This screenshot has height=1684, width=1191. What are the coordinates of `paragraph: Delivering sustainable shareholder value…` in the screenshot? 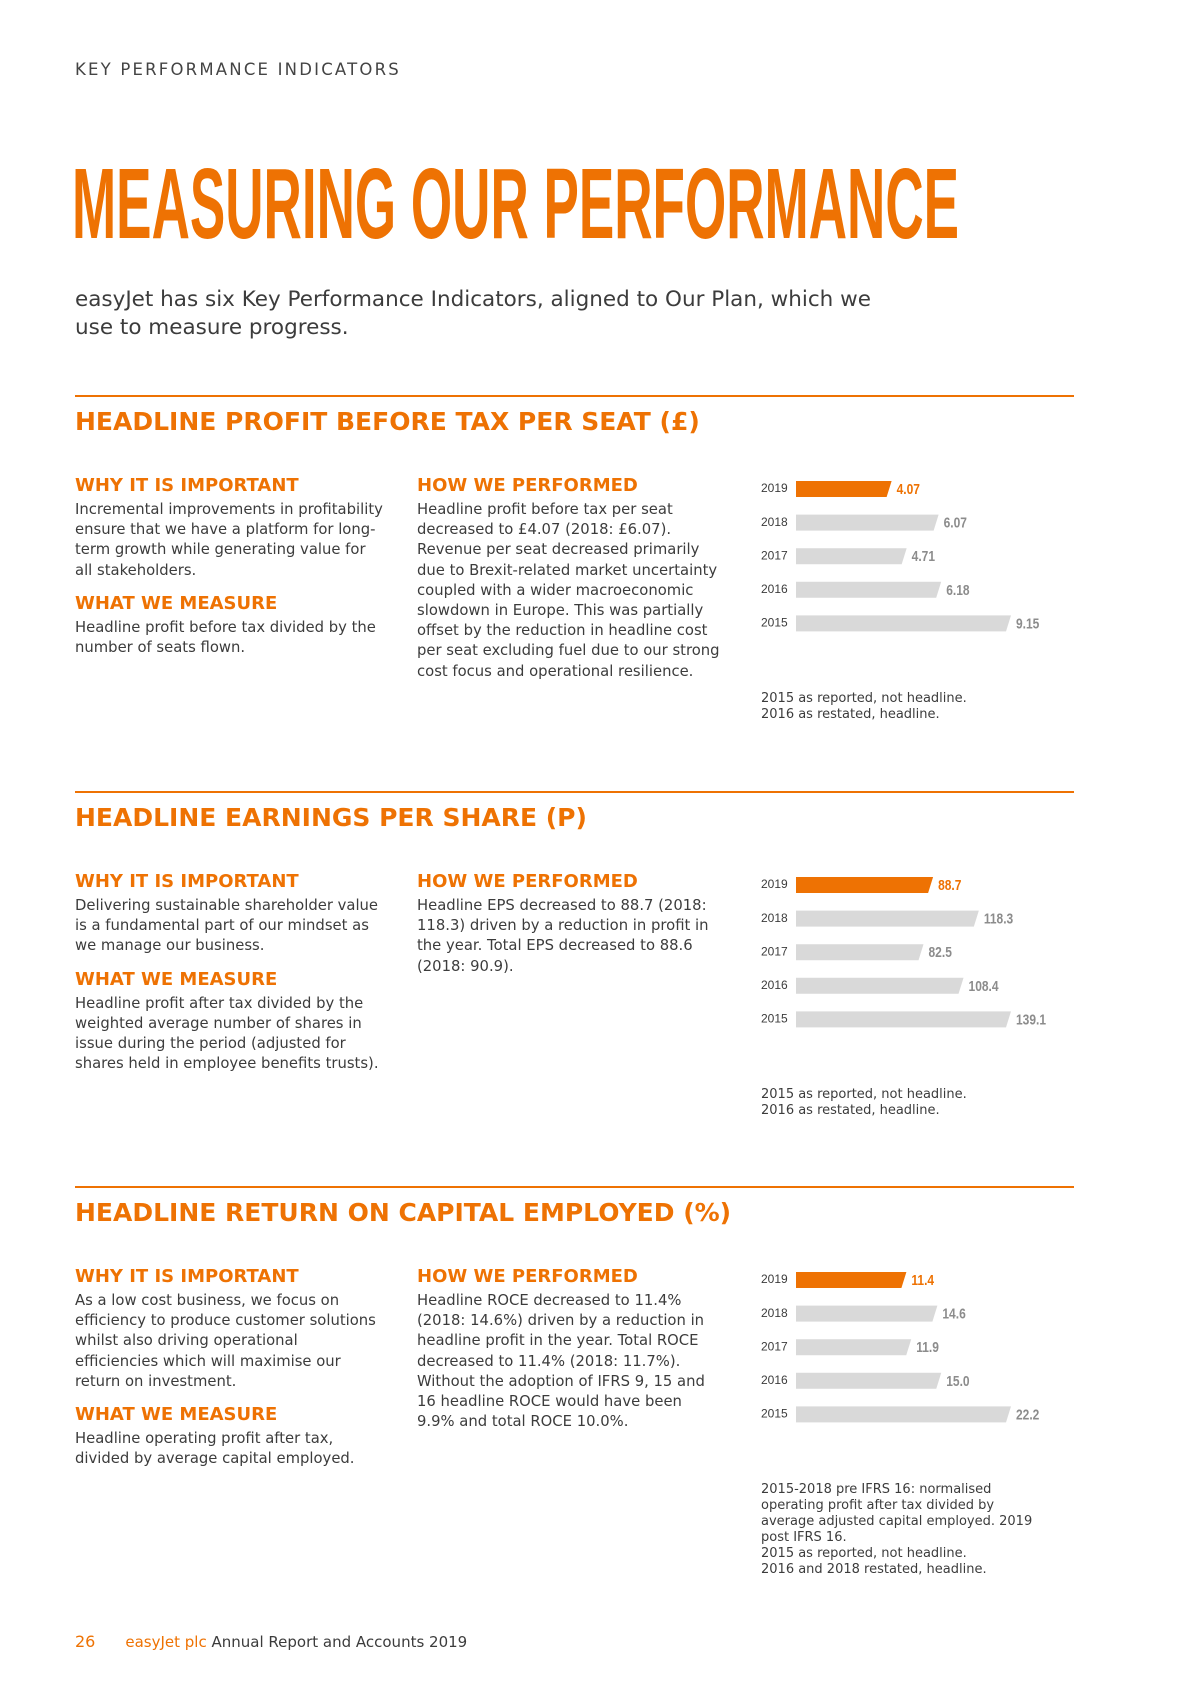 It's located at (227, 926).